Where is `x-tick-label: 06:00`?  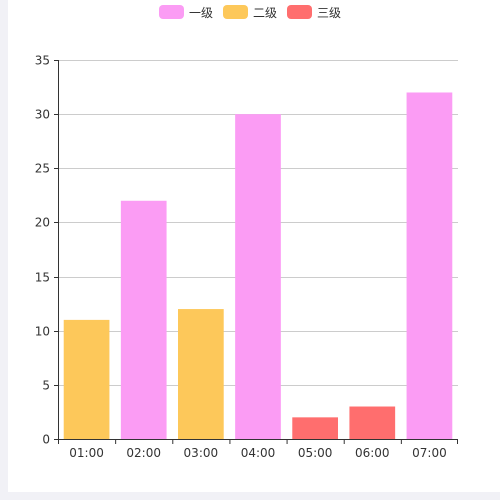
x-tick-label: 06:00 is located at coordinates (372, 453).